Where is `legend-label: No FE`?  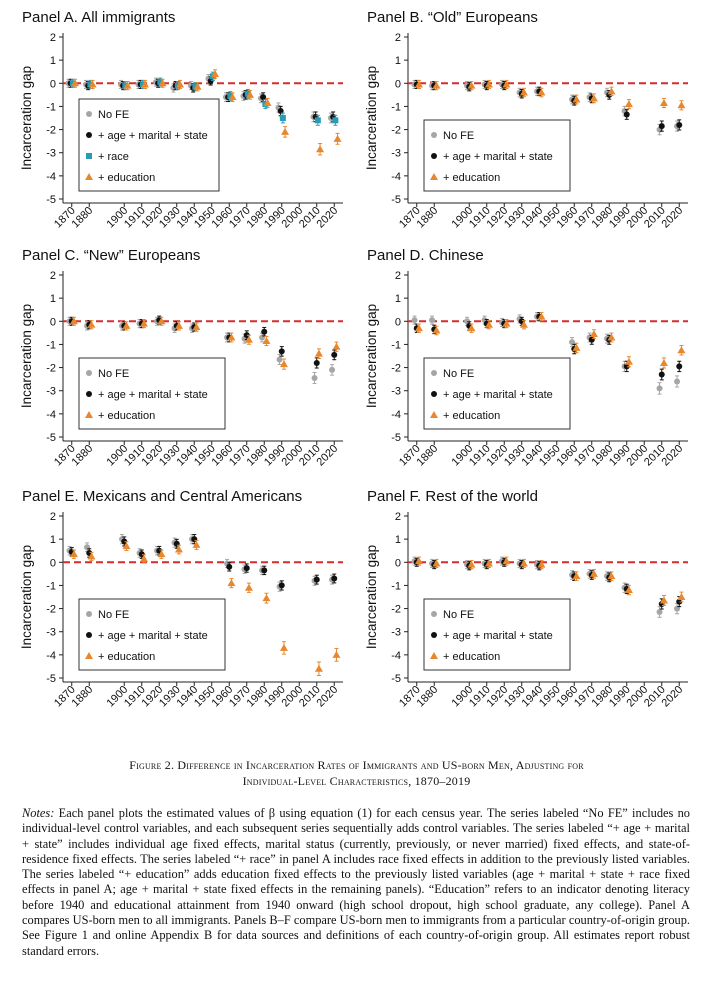
legend-label: No FE is located at coordinates (458, 136).